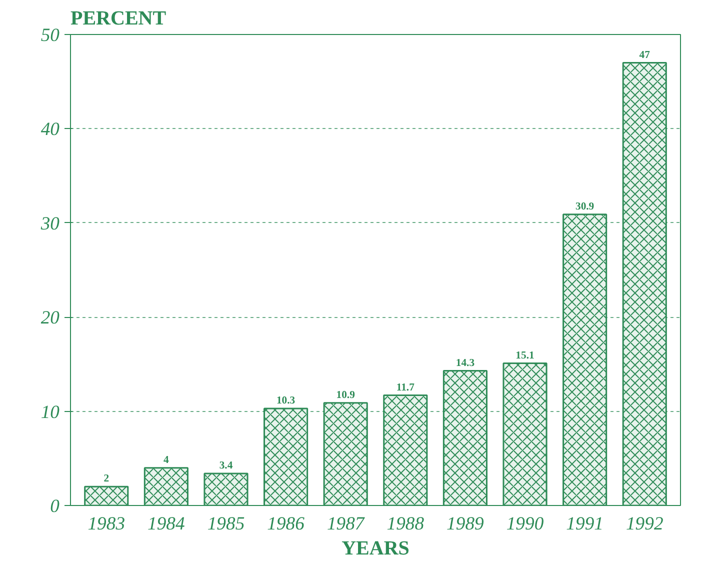 The image size is (720, 562). What do you see at coordinates (118, 19) in the screenshot?
I see `y-axis-title: PERCENT` at bounding box center [118, 19].